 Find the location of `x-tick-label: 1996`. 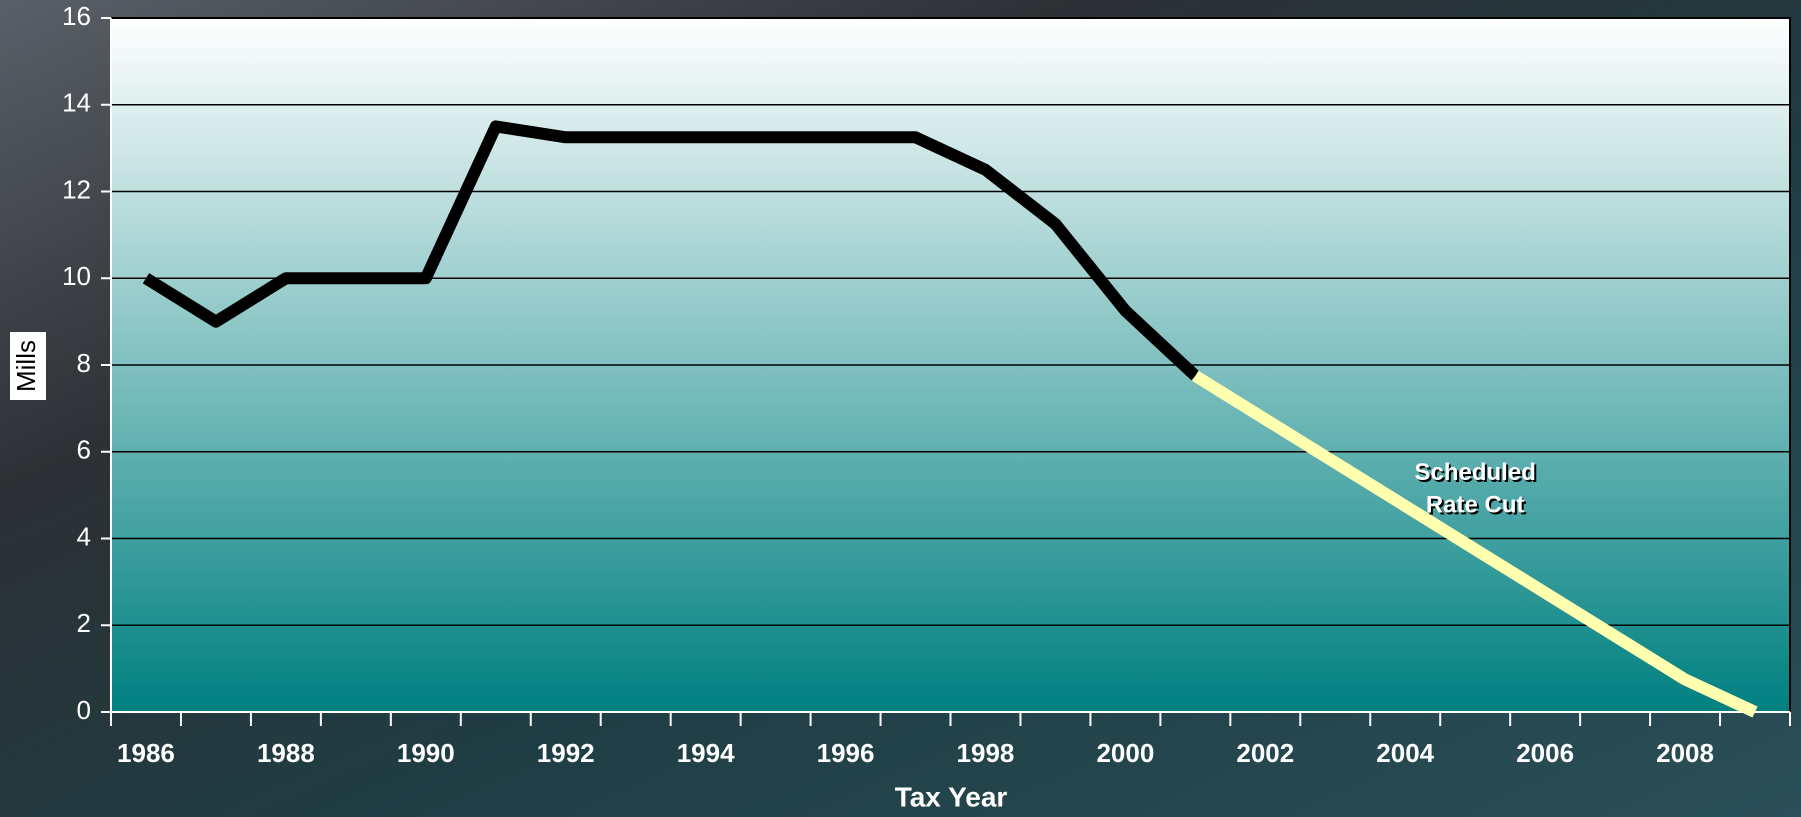

x-tick-label: 1996 is located at coordinates (846, 753).